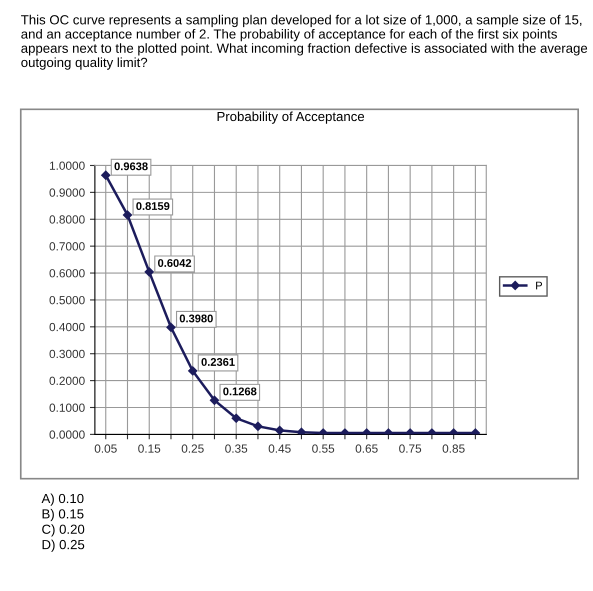 This screenshot has width=593, height=591. I want to click on y-tick-label: 0.0000, so click(67, 434).